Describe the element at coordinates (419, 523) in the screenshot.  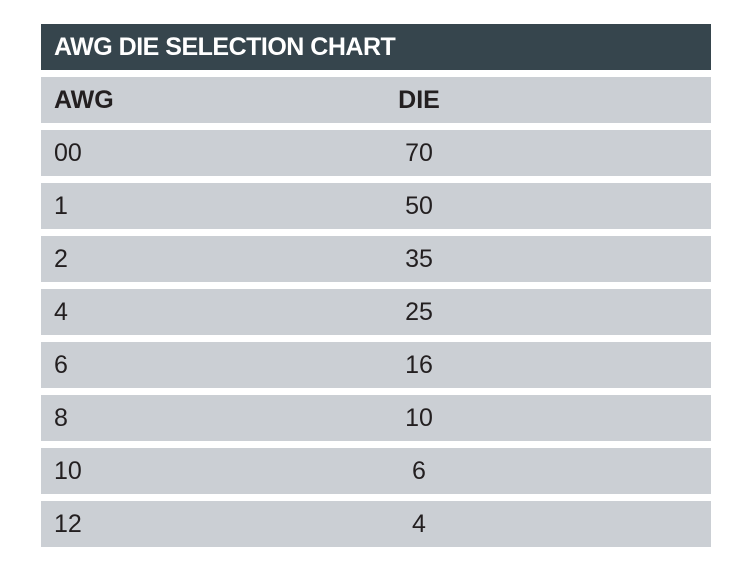
I see `die-cell: 4` at that location.